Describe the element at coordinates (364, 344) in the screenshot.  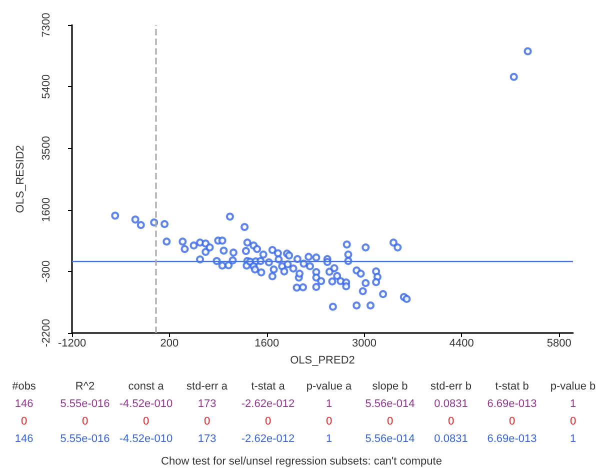
I see `x-tick-label: 3000` at that location.